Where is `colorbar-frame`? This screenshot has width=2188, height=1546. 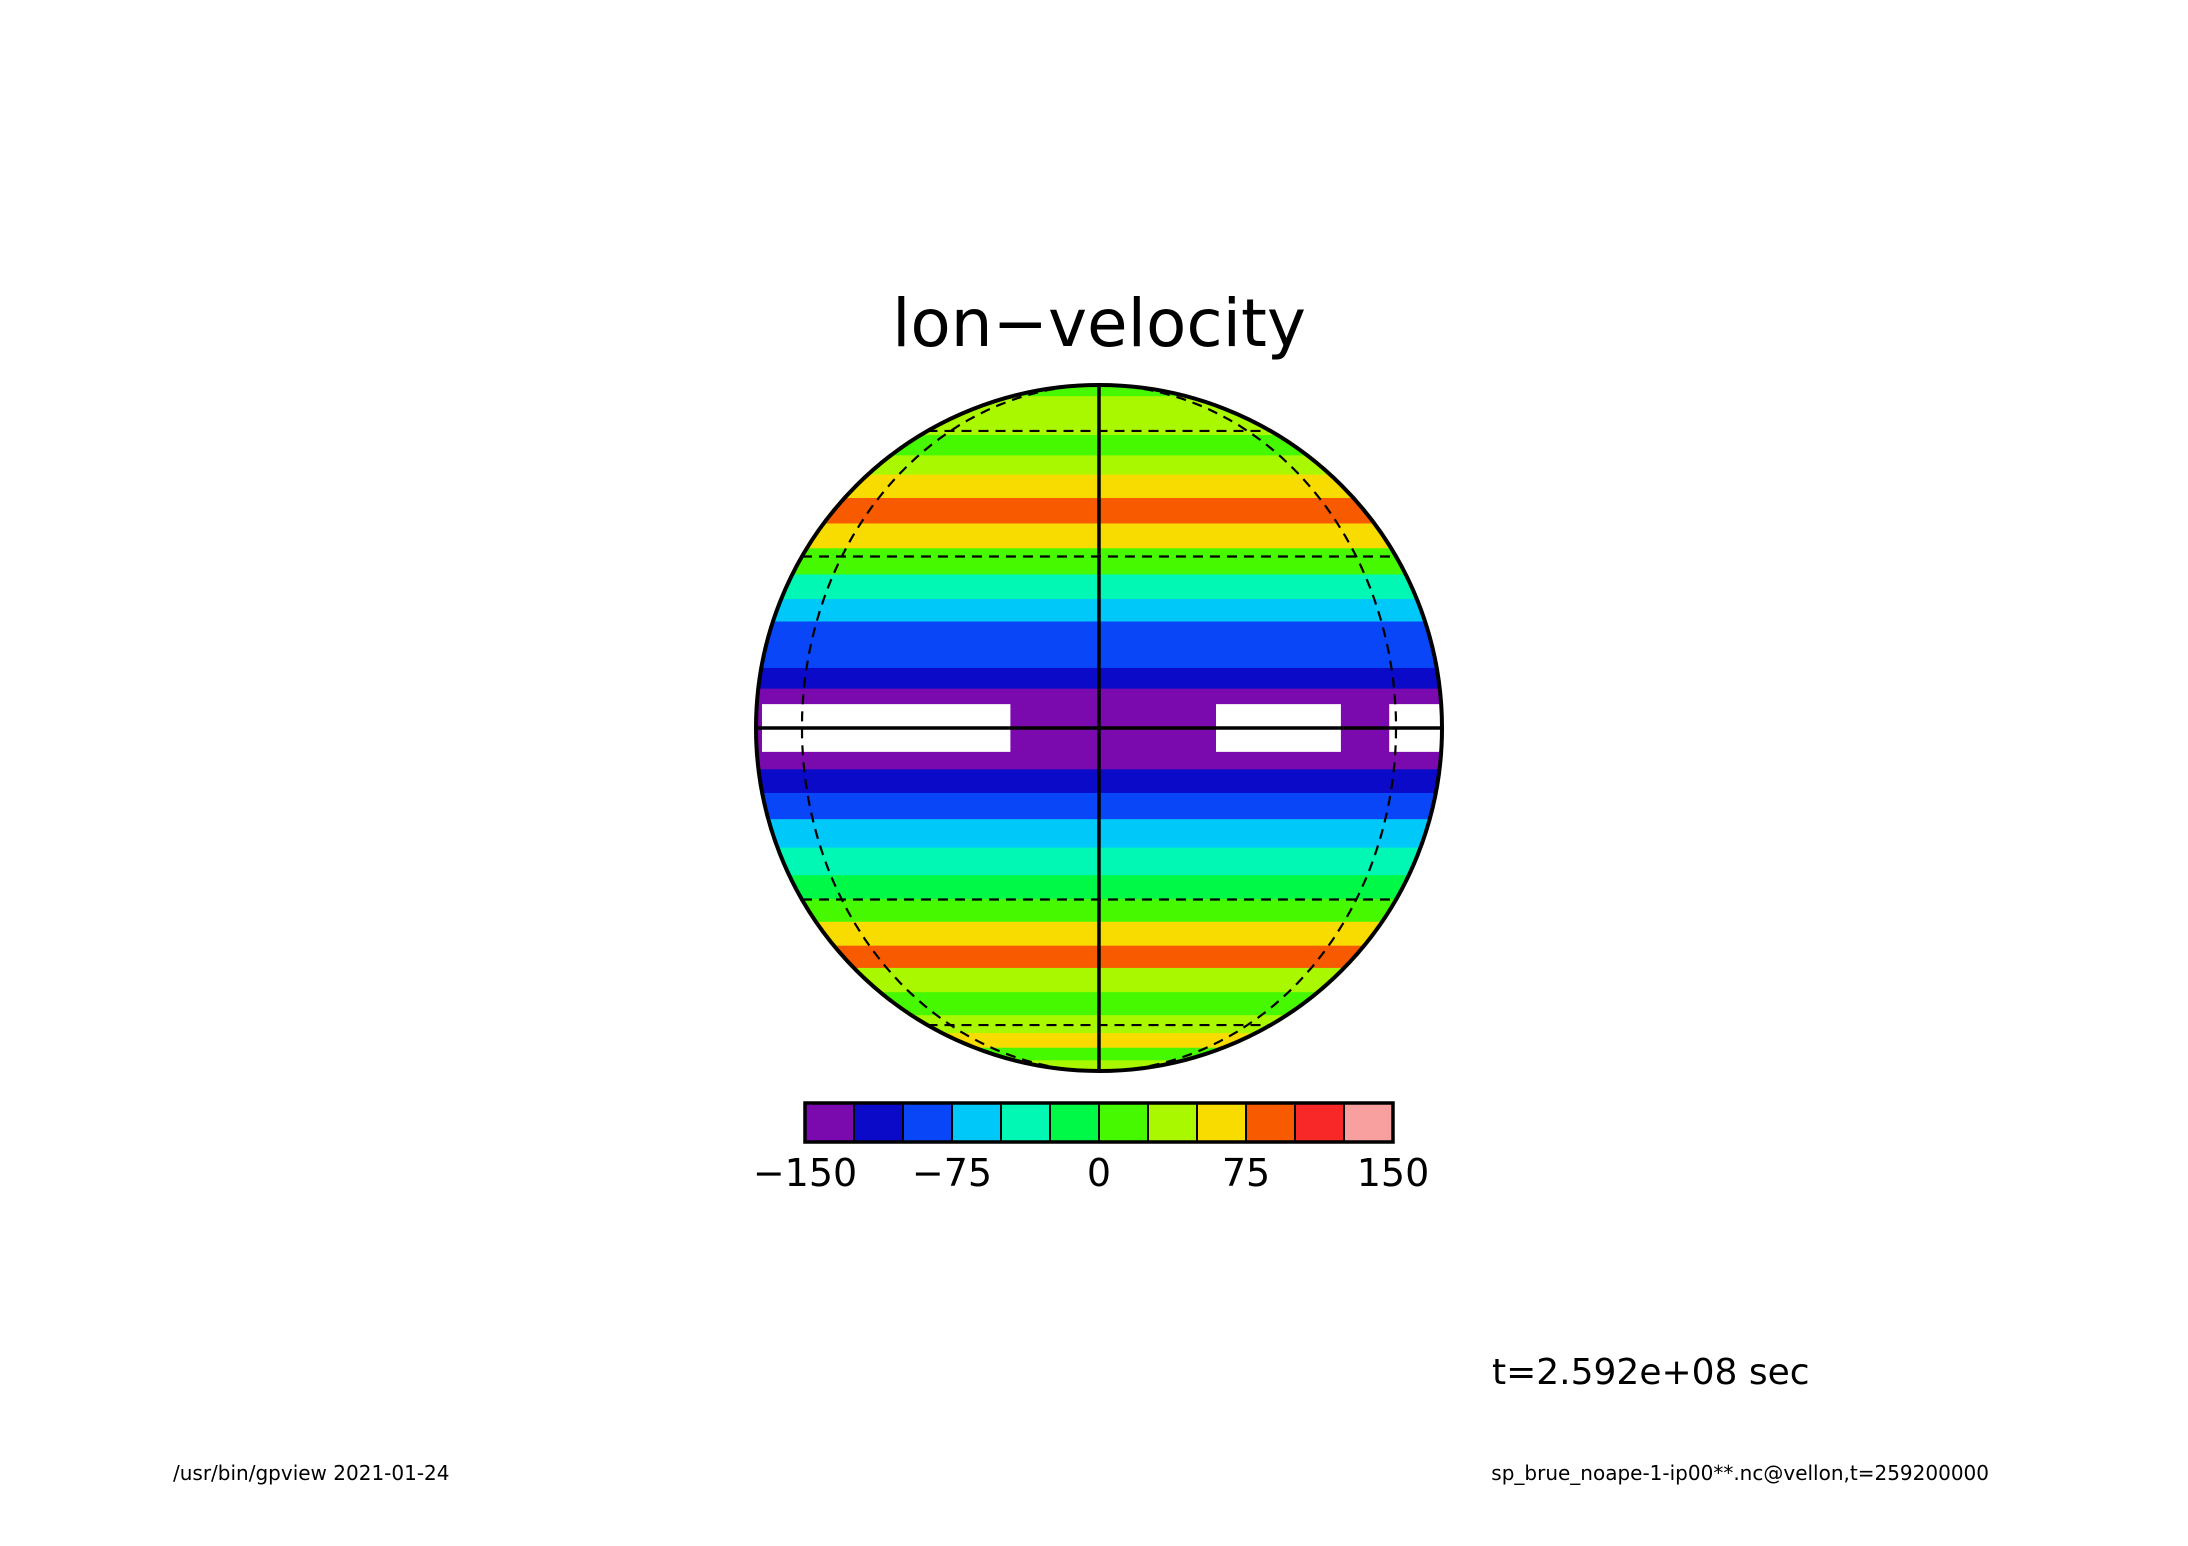 colorbar-frame is located at coordinates (1099, 1122).